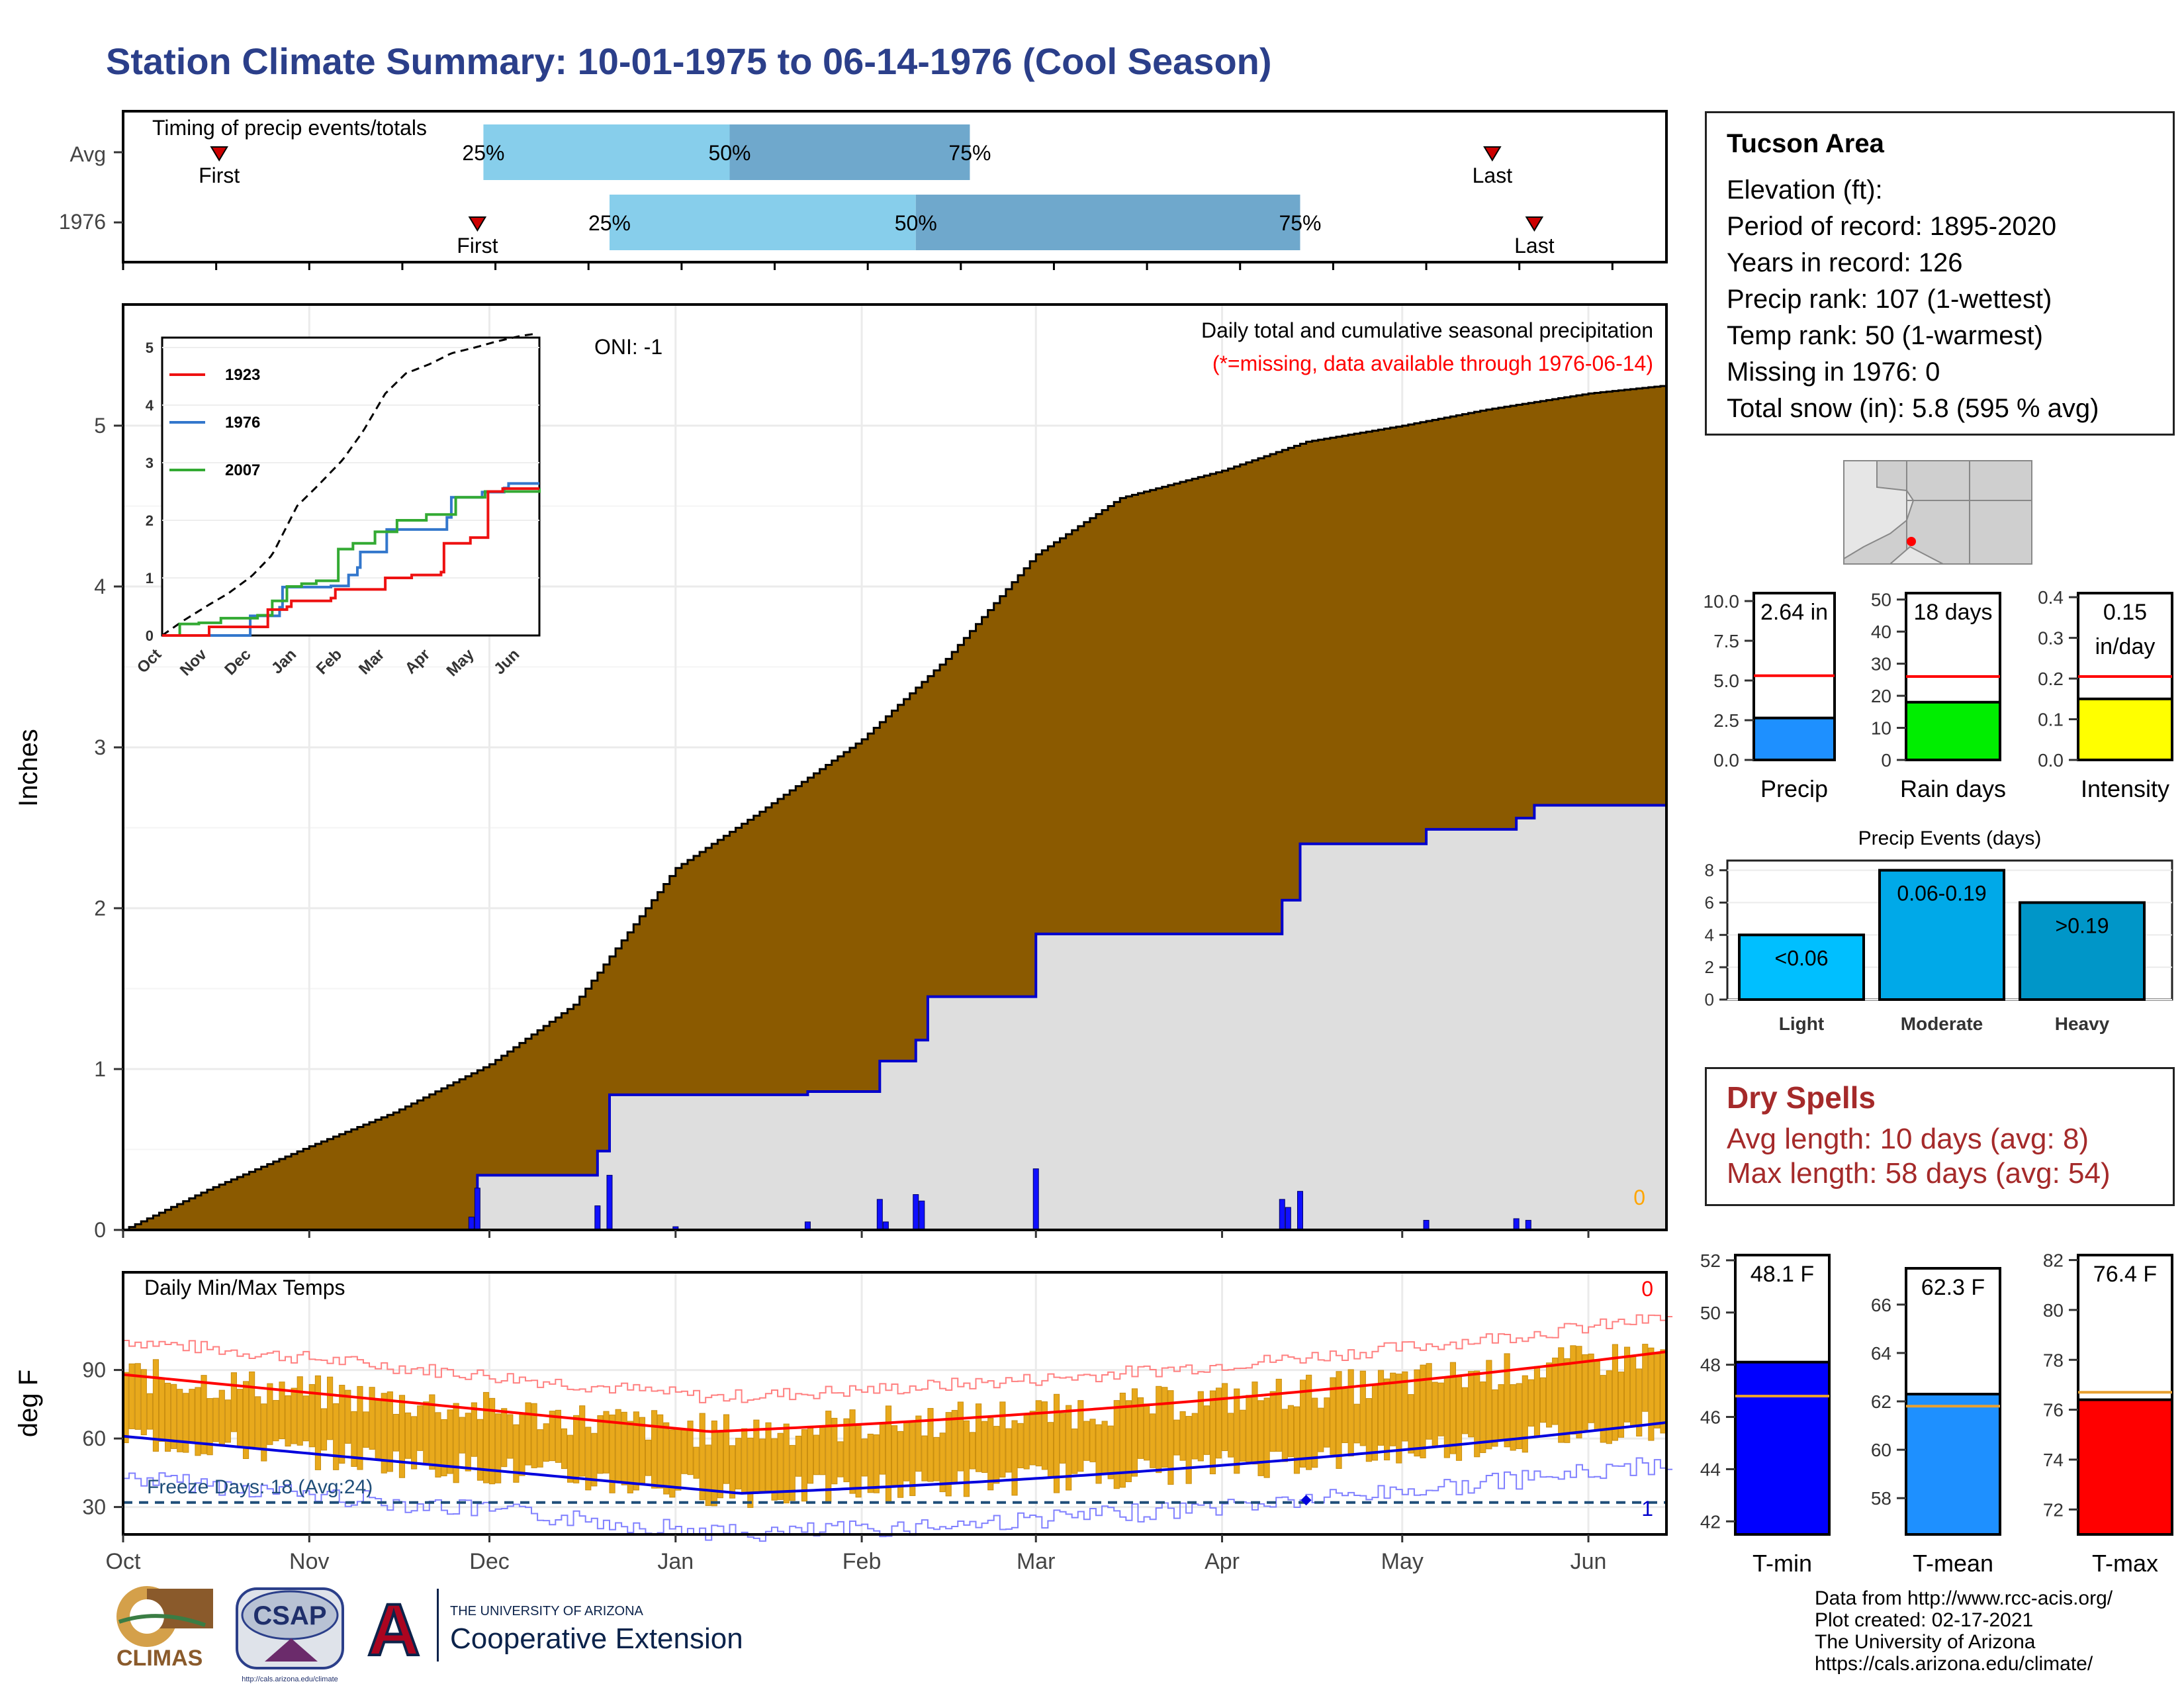  I want to click on last-marker, so click(1534, 224).